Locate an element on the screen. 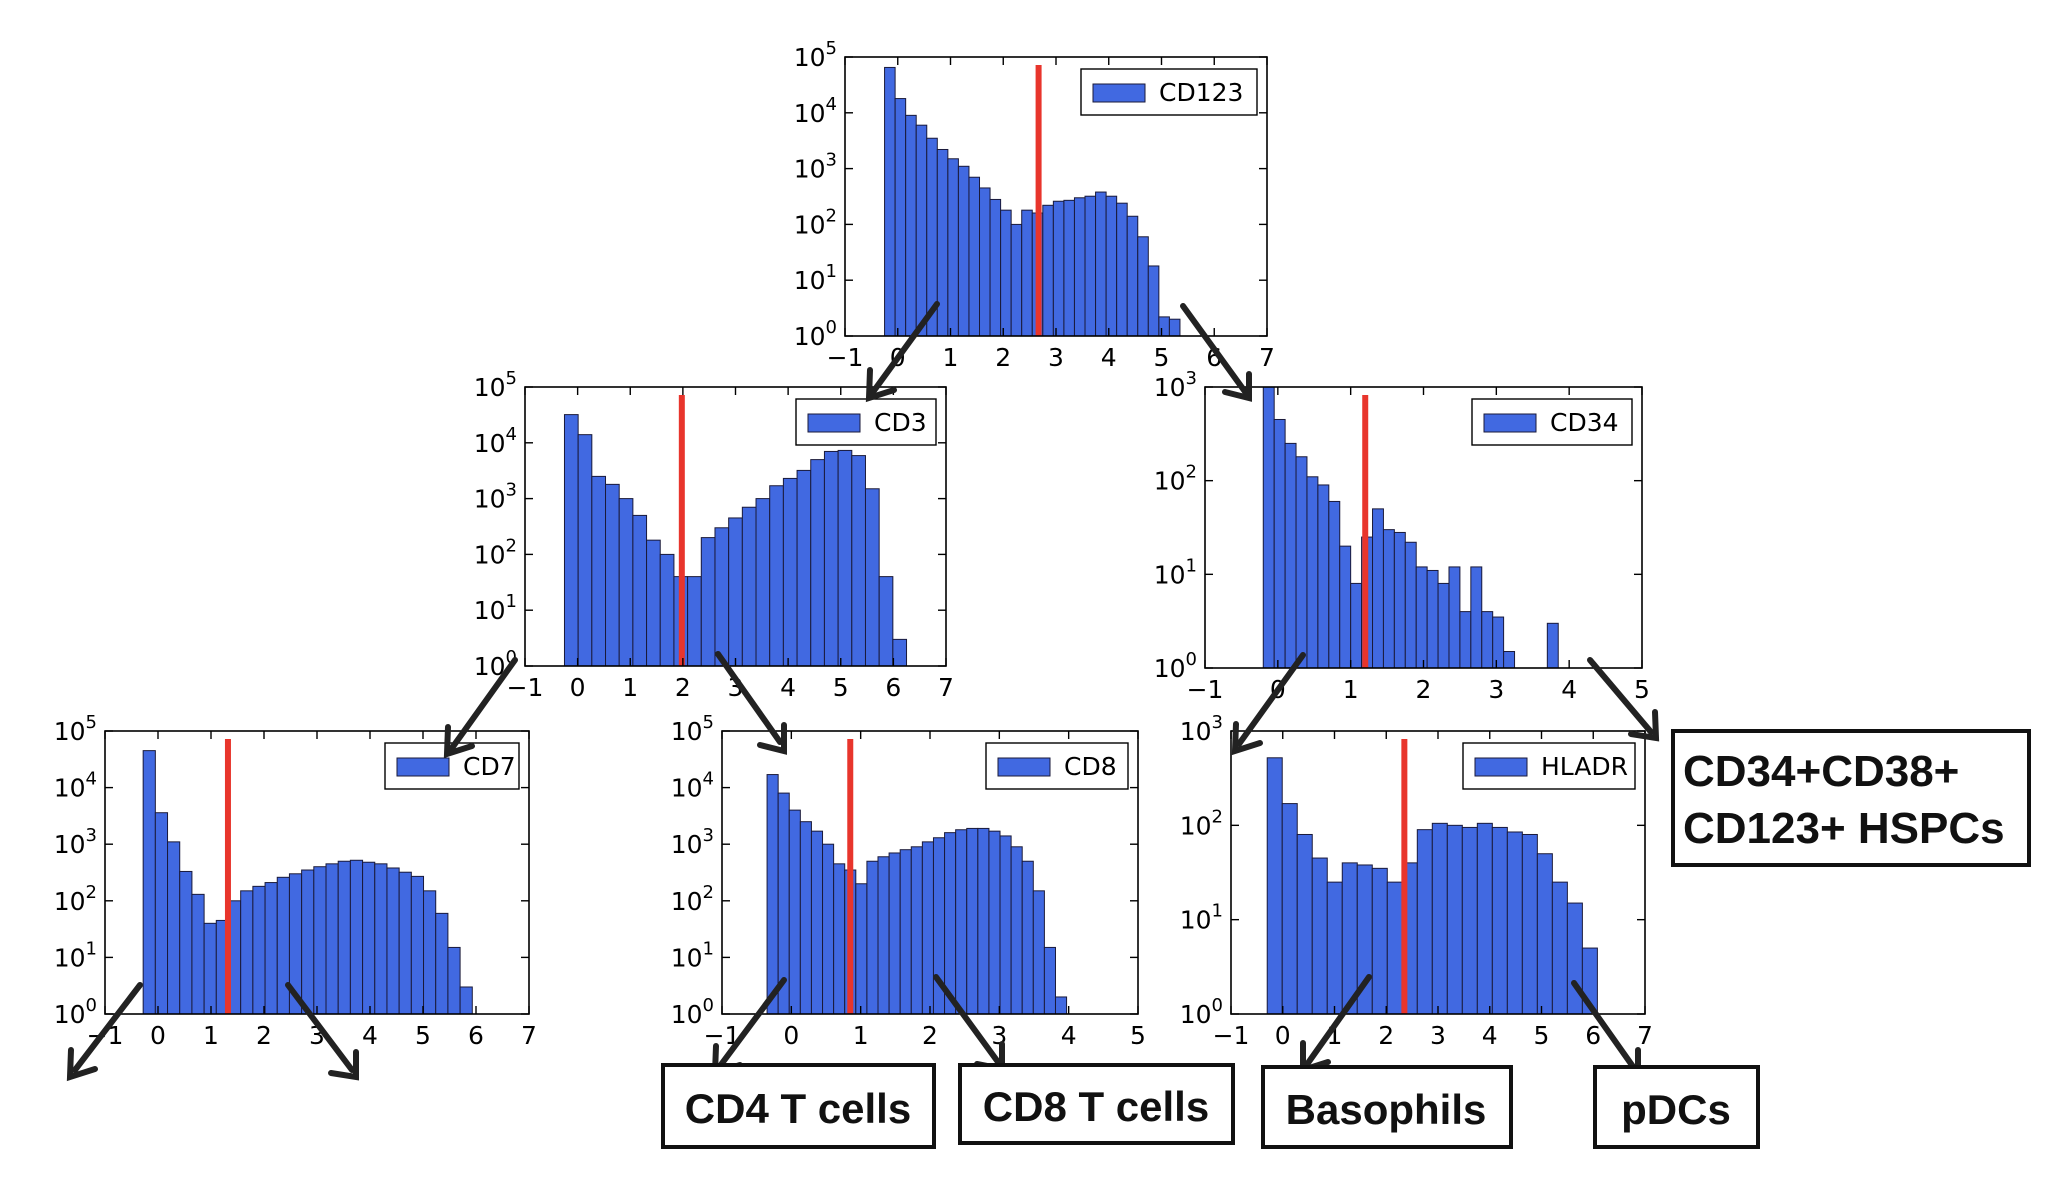  y-tick-label: 10² is located at coordinates (1175, 479).